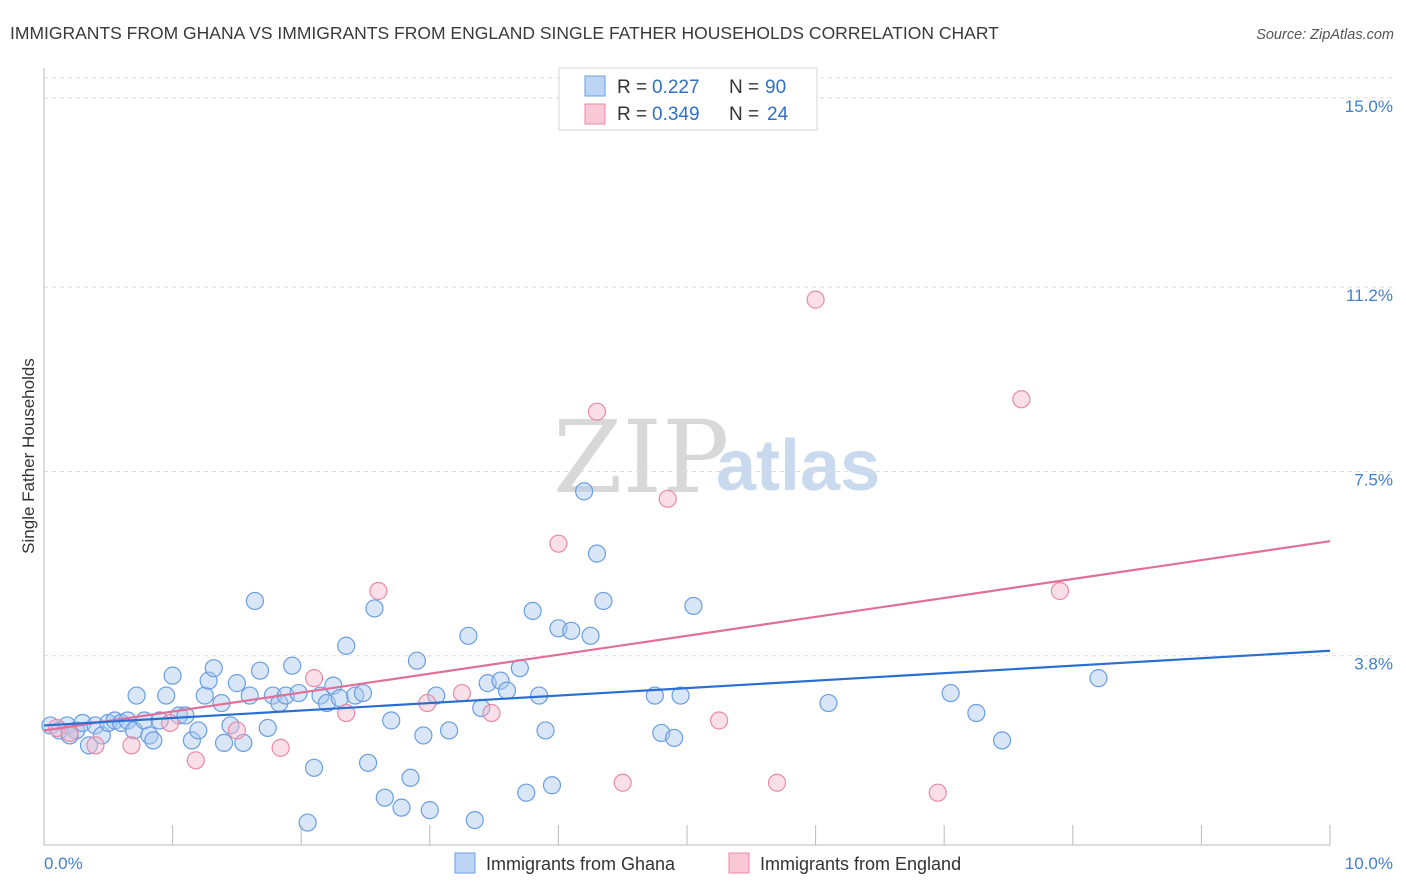 This screenshot has height=892, width=1406. What do you see at coordinates (595, 114) in the screenshot?
I see `legend-swatch-england` at bounding box center [595, 114].